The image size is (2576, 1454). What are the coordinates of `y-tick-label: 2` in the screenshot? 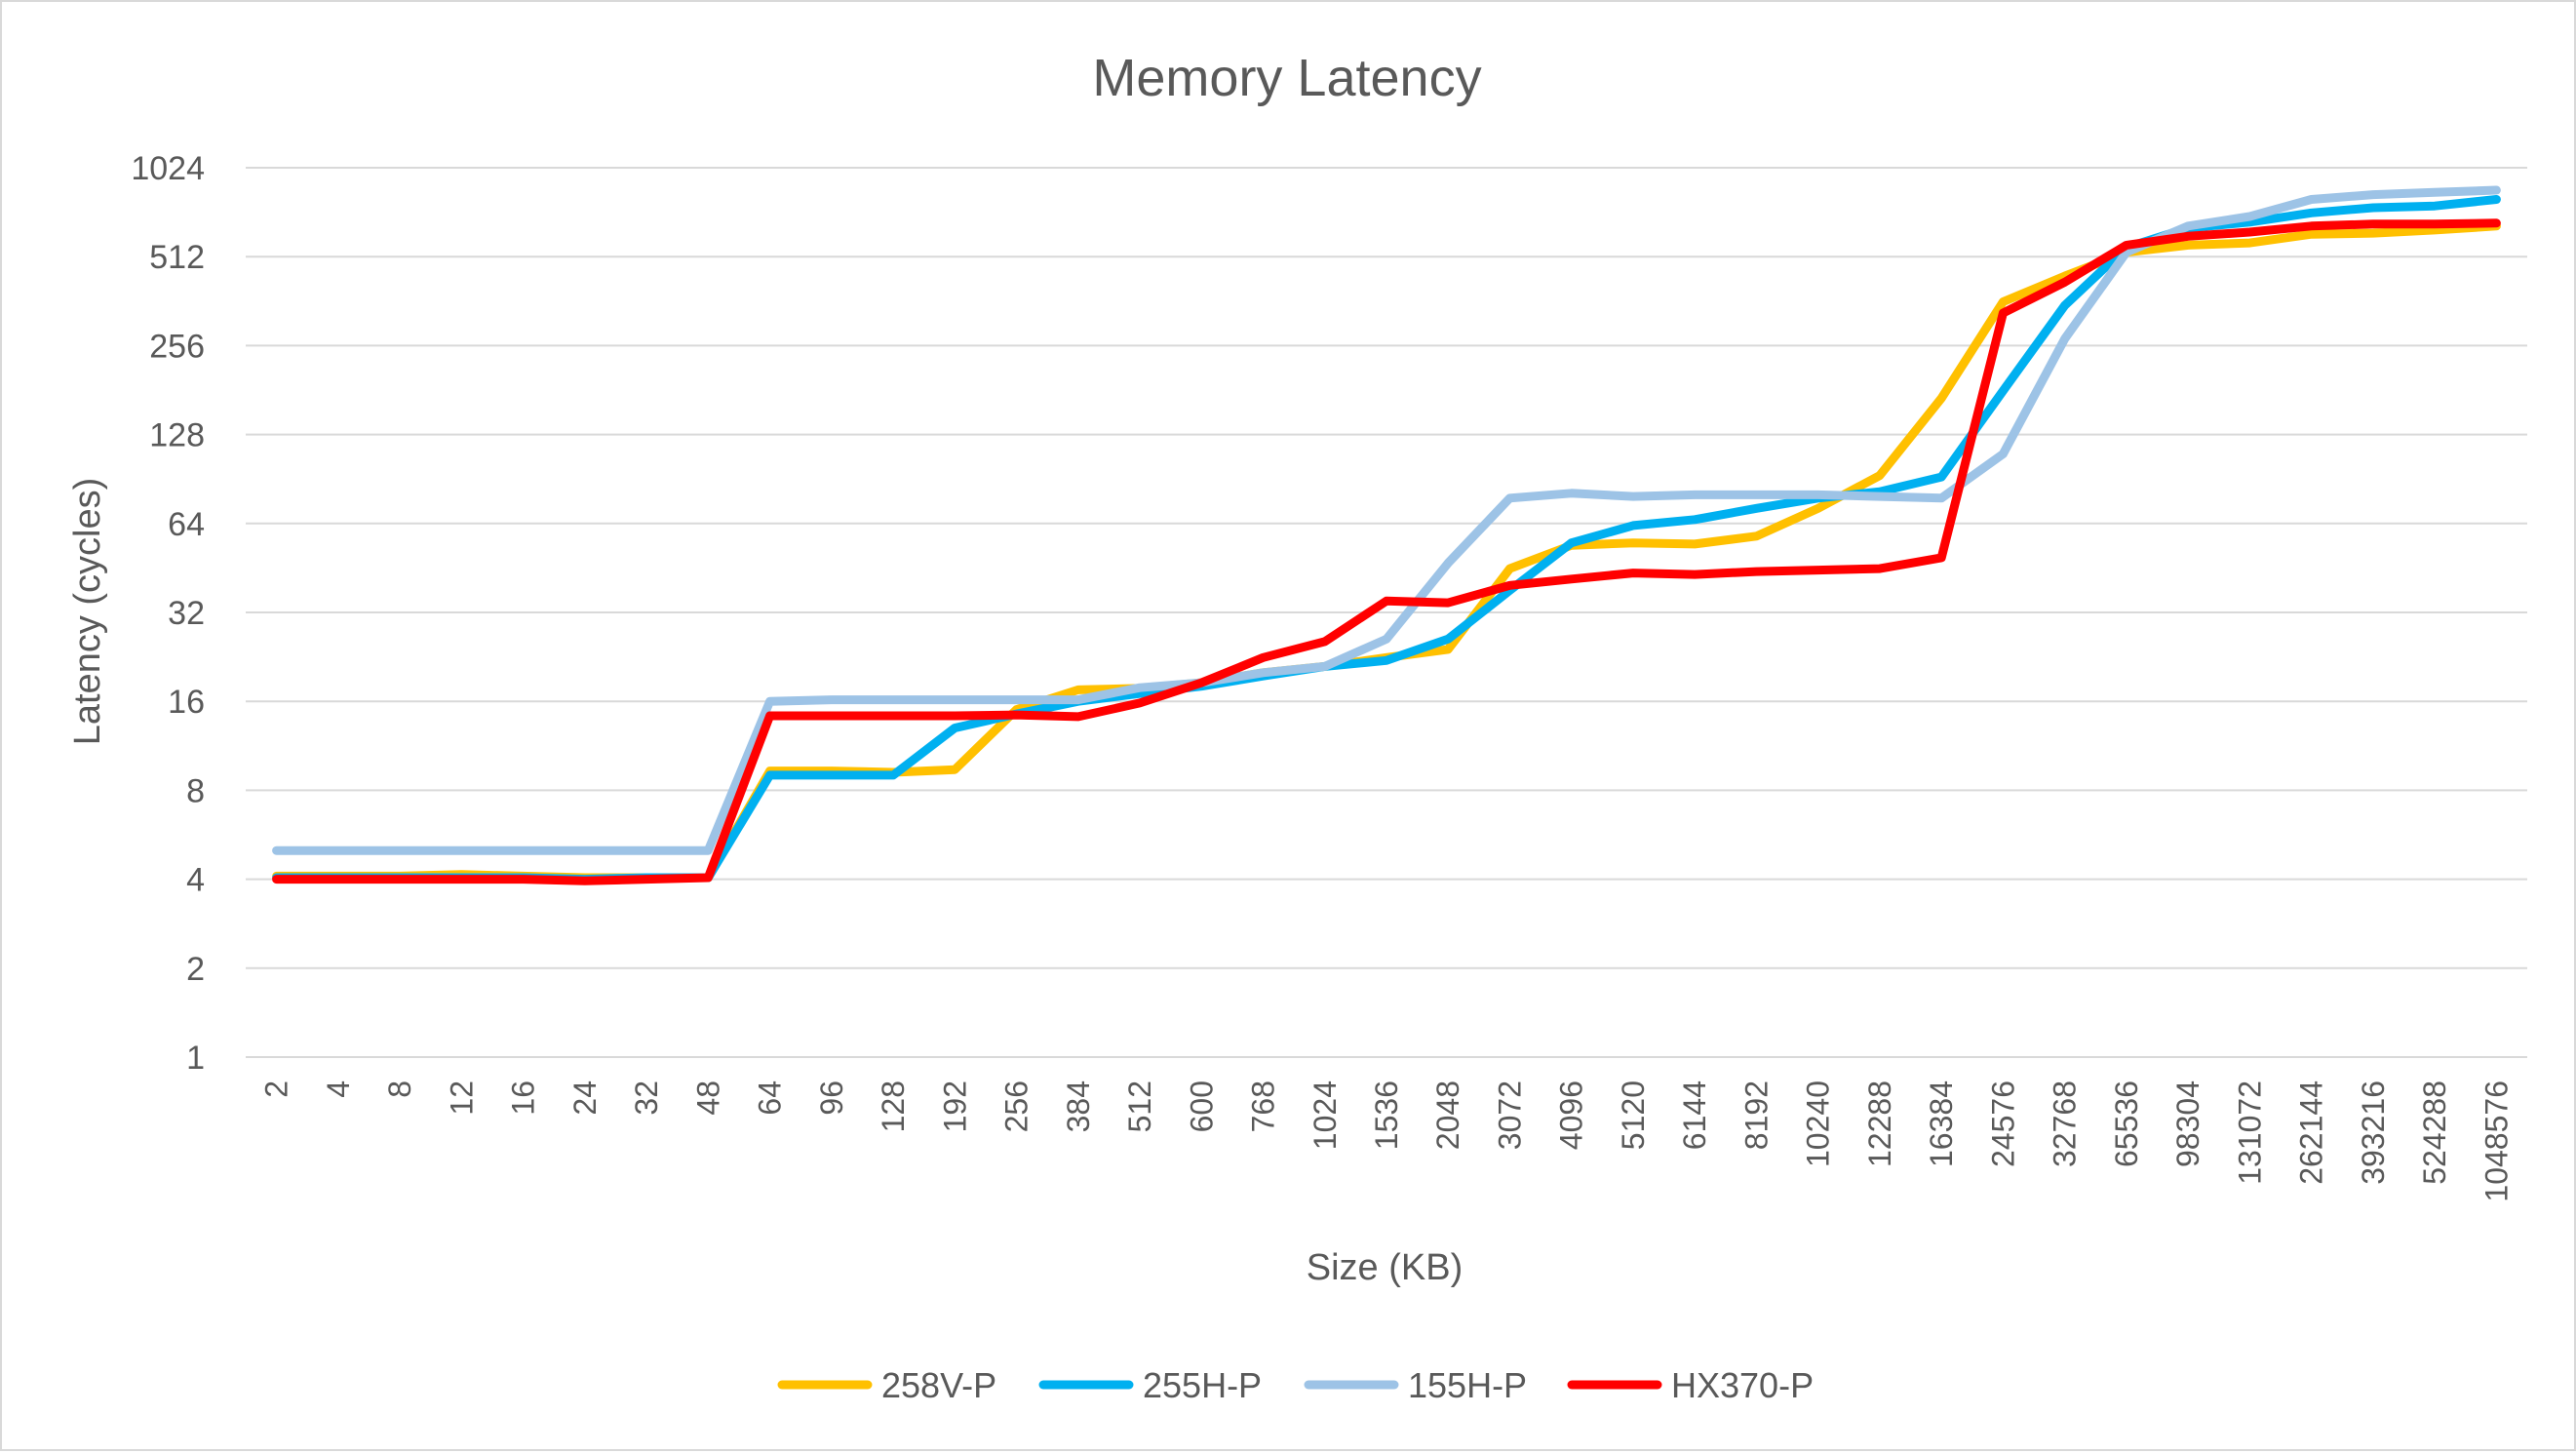 It's located at (195, 969).